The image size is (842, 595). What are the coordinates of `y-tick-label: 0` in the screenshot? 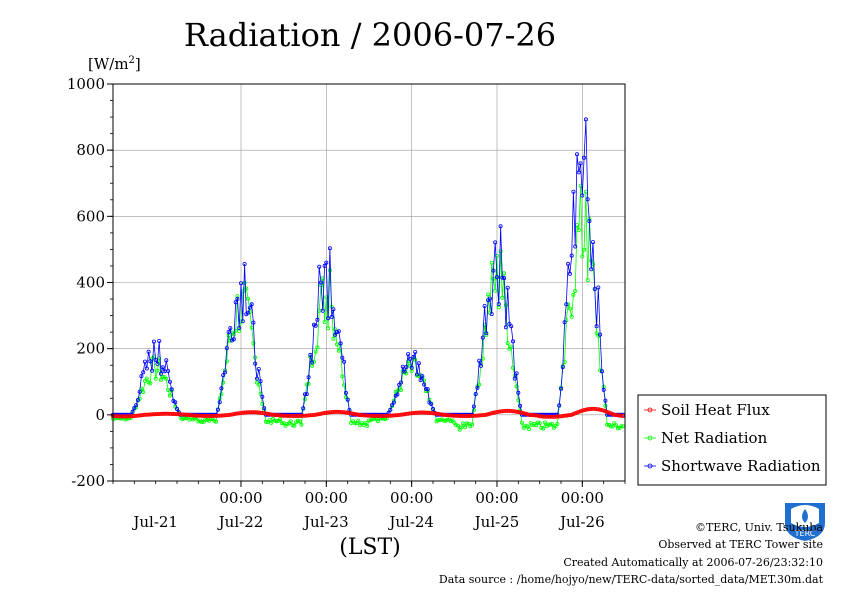 It's located at (100, 415).